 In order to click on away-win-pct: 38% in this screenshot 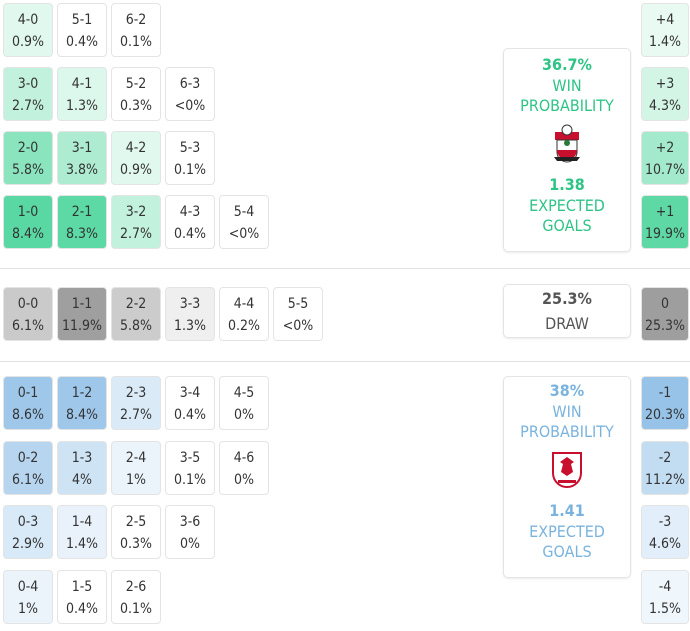, I will do `click(567, 390)`.